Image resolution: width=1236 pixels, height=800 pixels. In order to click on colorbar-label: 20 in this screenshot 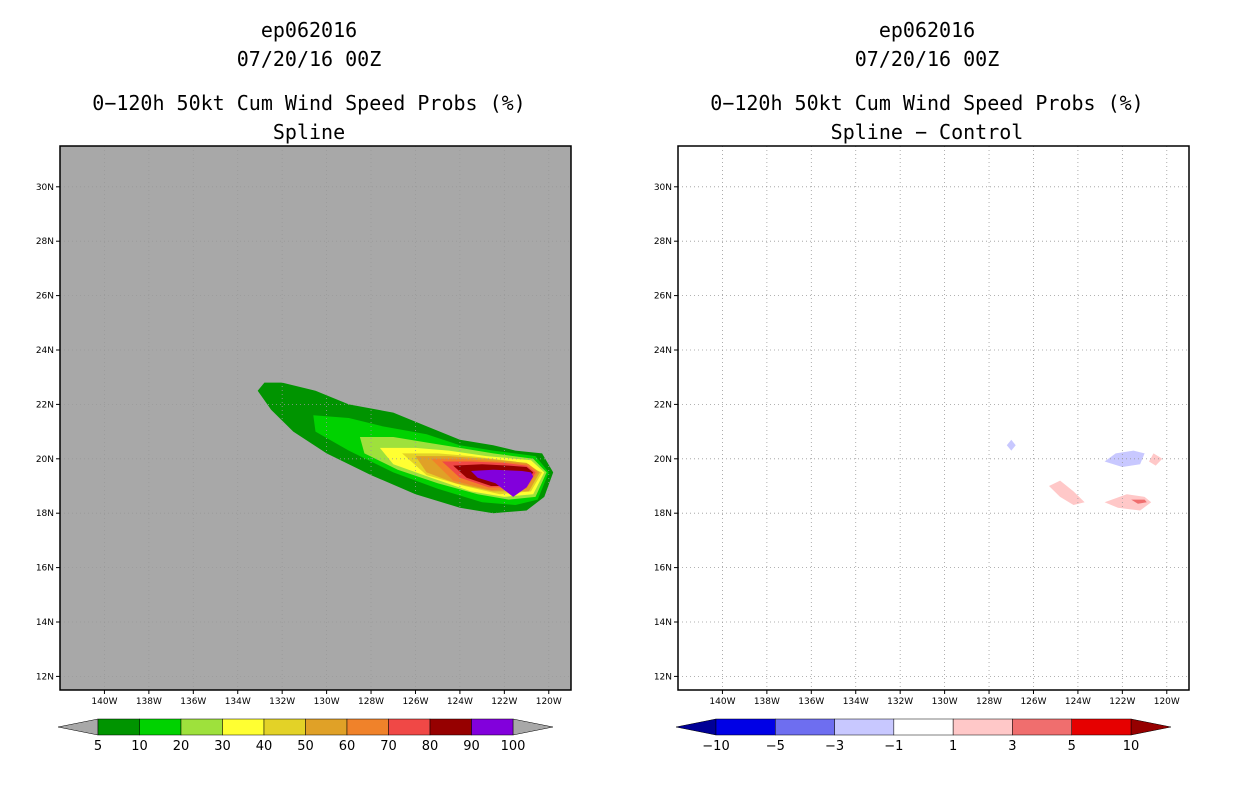, I will do `click(181, 746)`.